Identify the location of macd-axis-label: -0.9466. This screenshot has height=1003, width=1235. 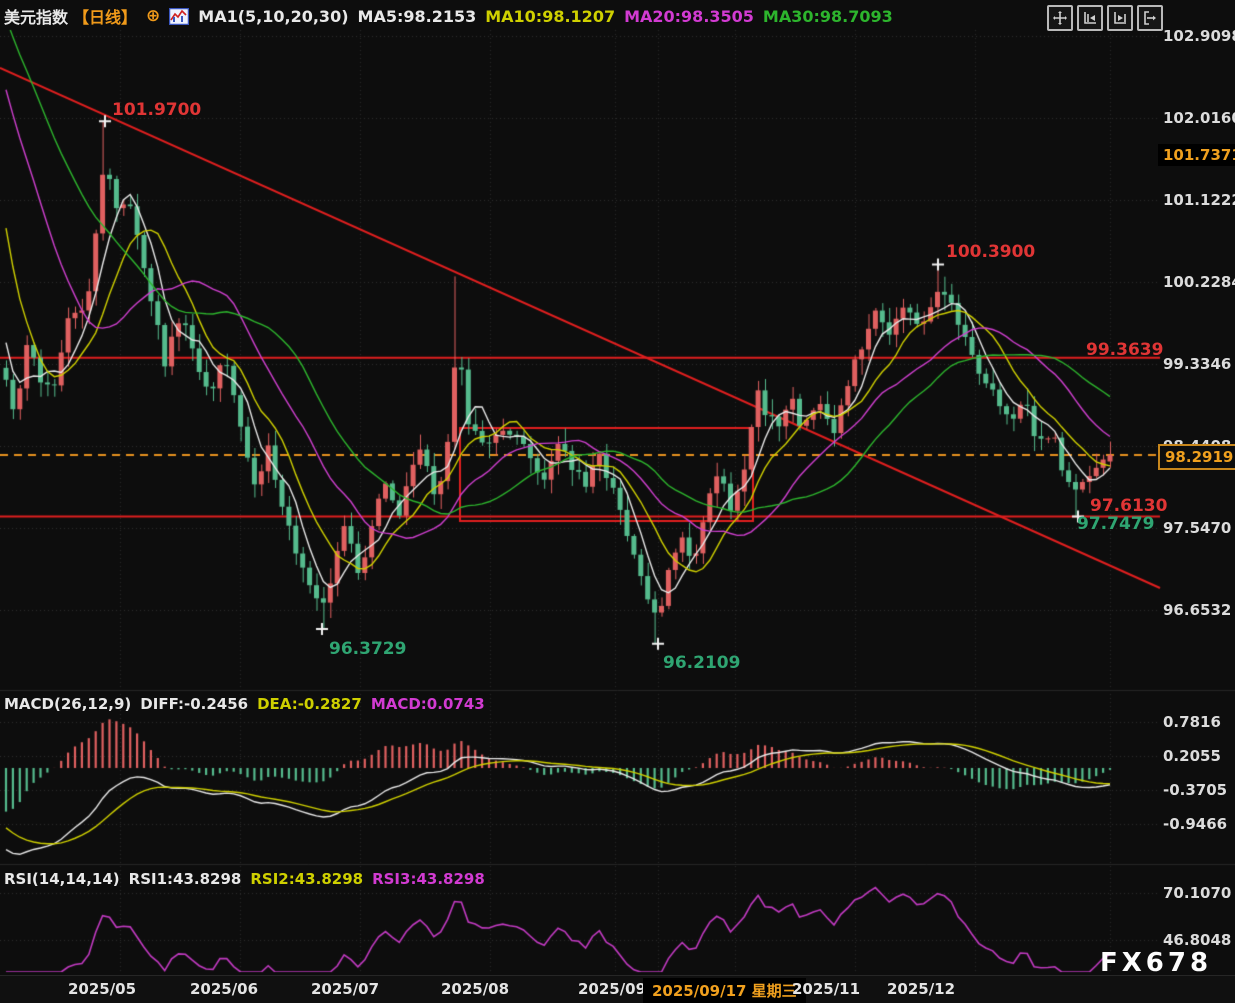
(1195, 824).